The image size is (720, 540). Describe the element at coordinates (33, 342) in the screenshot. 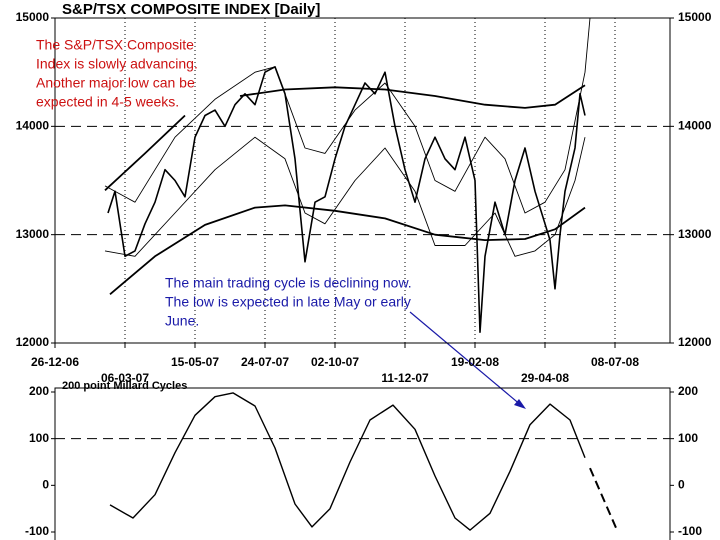

I see `y-tick-label: 12000` at that location.